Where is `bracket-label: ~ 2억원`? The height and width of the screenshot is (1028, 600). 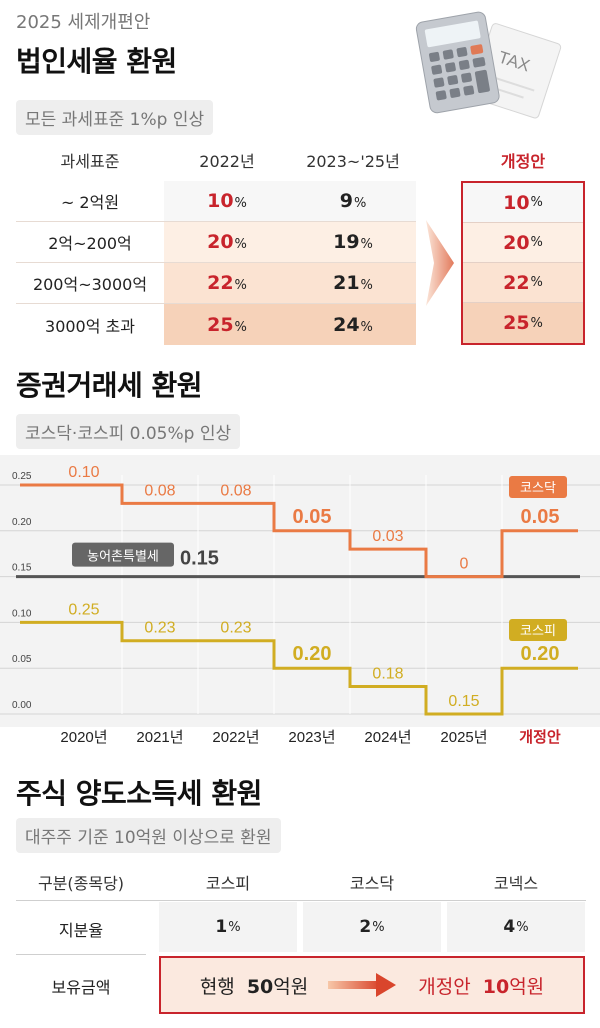
bracket-label: ~ 2억원 is located at coordinates (90, 202).